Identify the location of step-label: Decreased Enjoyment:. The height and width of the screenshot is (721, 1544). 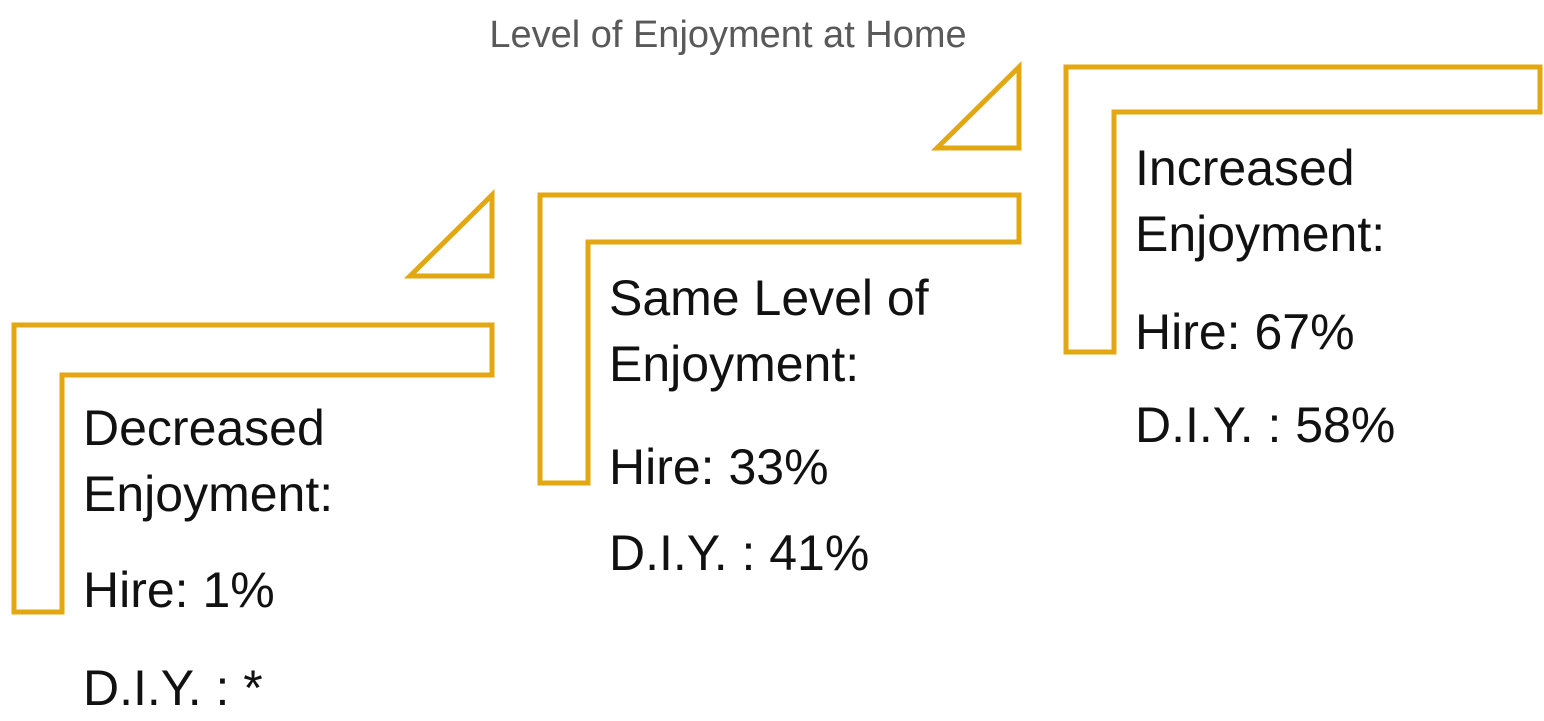
(208, 461).